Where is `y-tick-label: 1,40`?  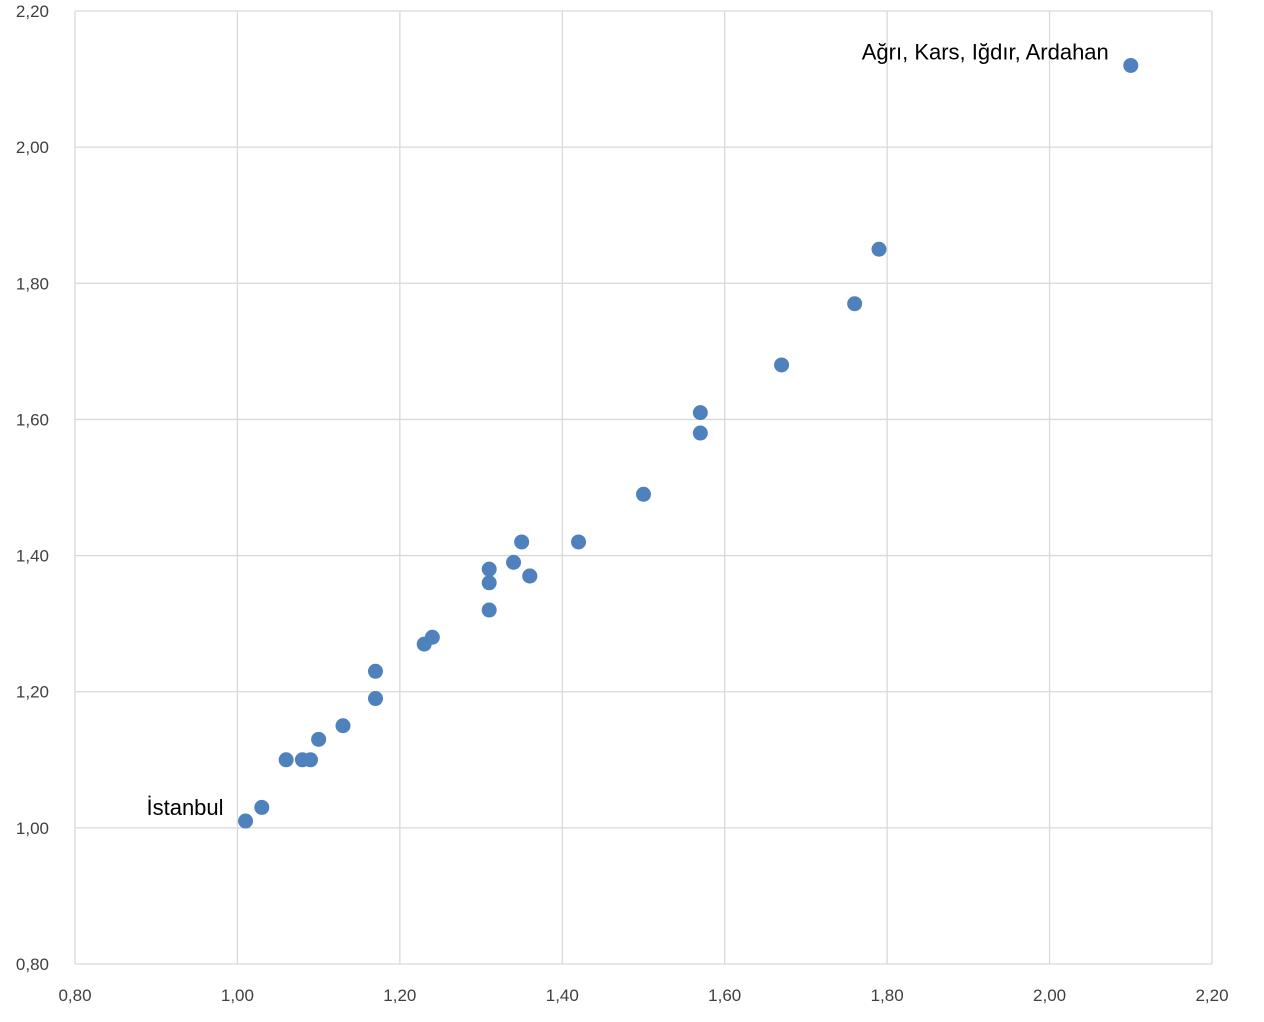 y-tick-label: 1,40 is located at coordinates (32, 556).